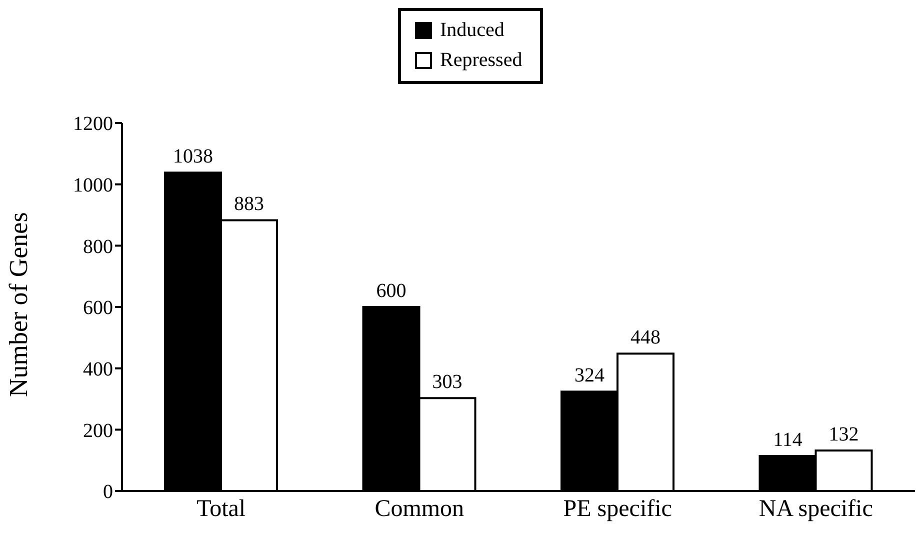 The height and width of the screenshot is (543, 924). Describe the element at coordinates (787, 440) in the screenshot. I see `data-label: 114` at that location.